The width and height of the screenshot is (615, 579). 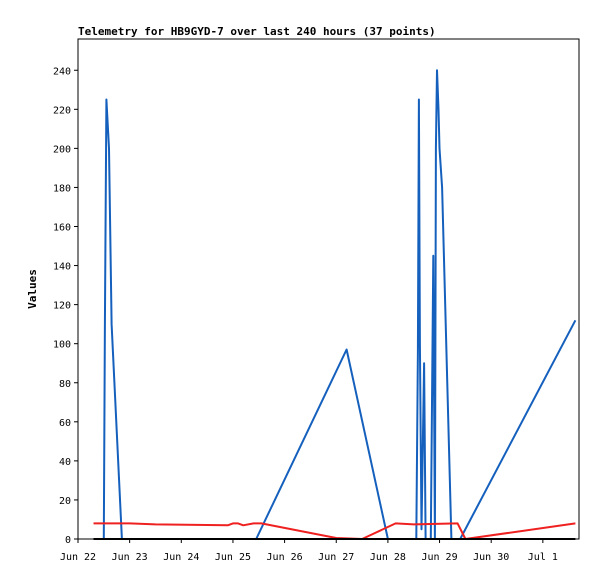 What do you see at coordinates (336, 557) in the screenshot?
I see `x-tick-label: Jun 27` at bounding box center [336, 557].